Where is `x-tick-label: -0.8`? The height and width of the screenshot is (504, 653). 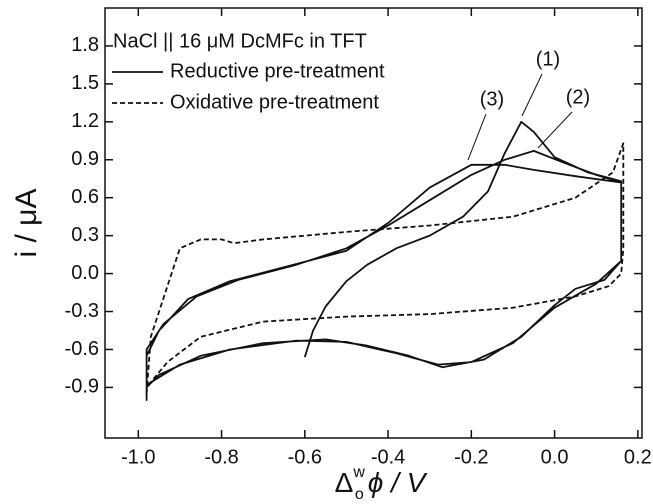 x-tick-label: -0.8 is located at coordinates (221, 457).